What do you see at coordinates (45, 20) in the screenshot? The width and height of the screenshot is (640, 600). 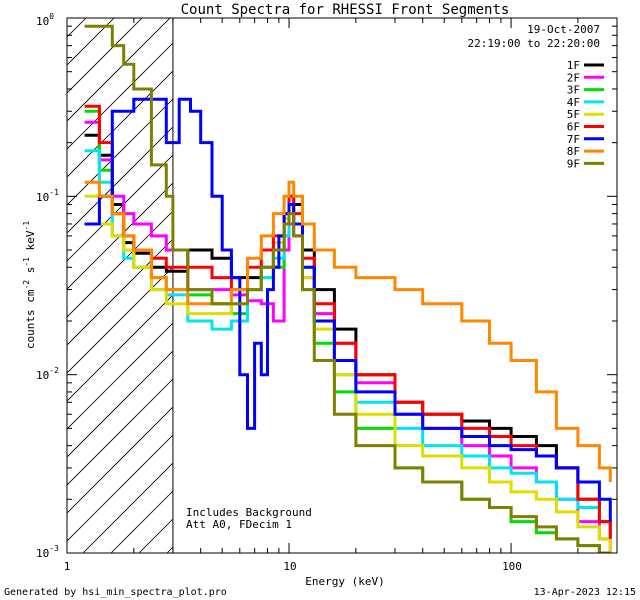 I see `y-tick-label: 10⁰` at bounding box center [45, 20].